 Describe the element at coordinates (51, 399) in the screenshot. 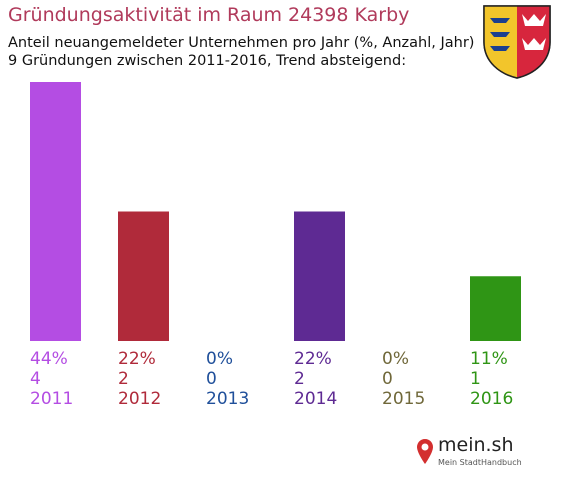

I see `year-label-2011: 2011` at that location.